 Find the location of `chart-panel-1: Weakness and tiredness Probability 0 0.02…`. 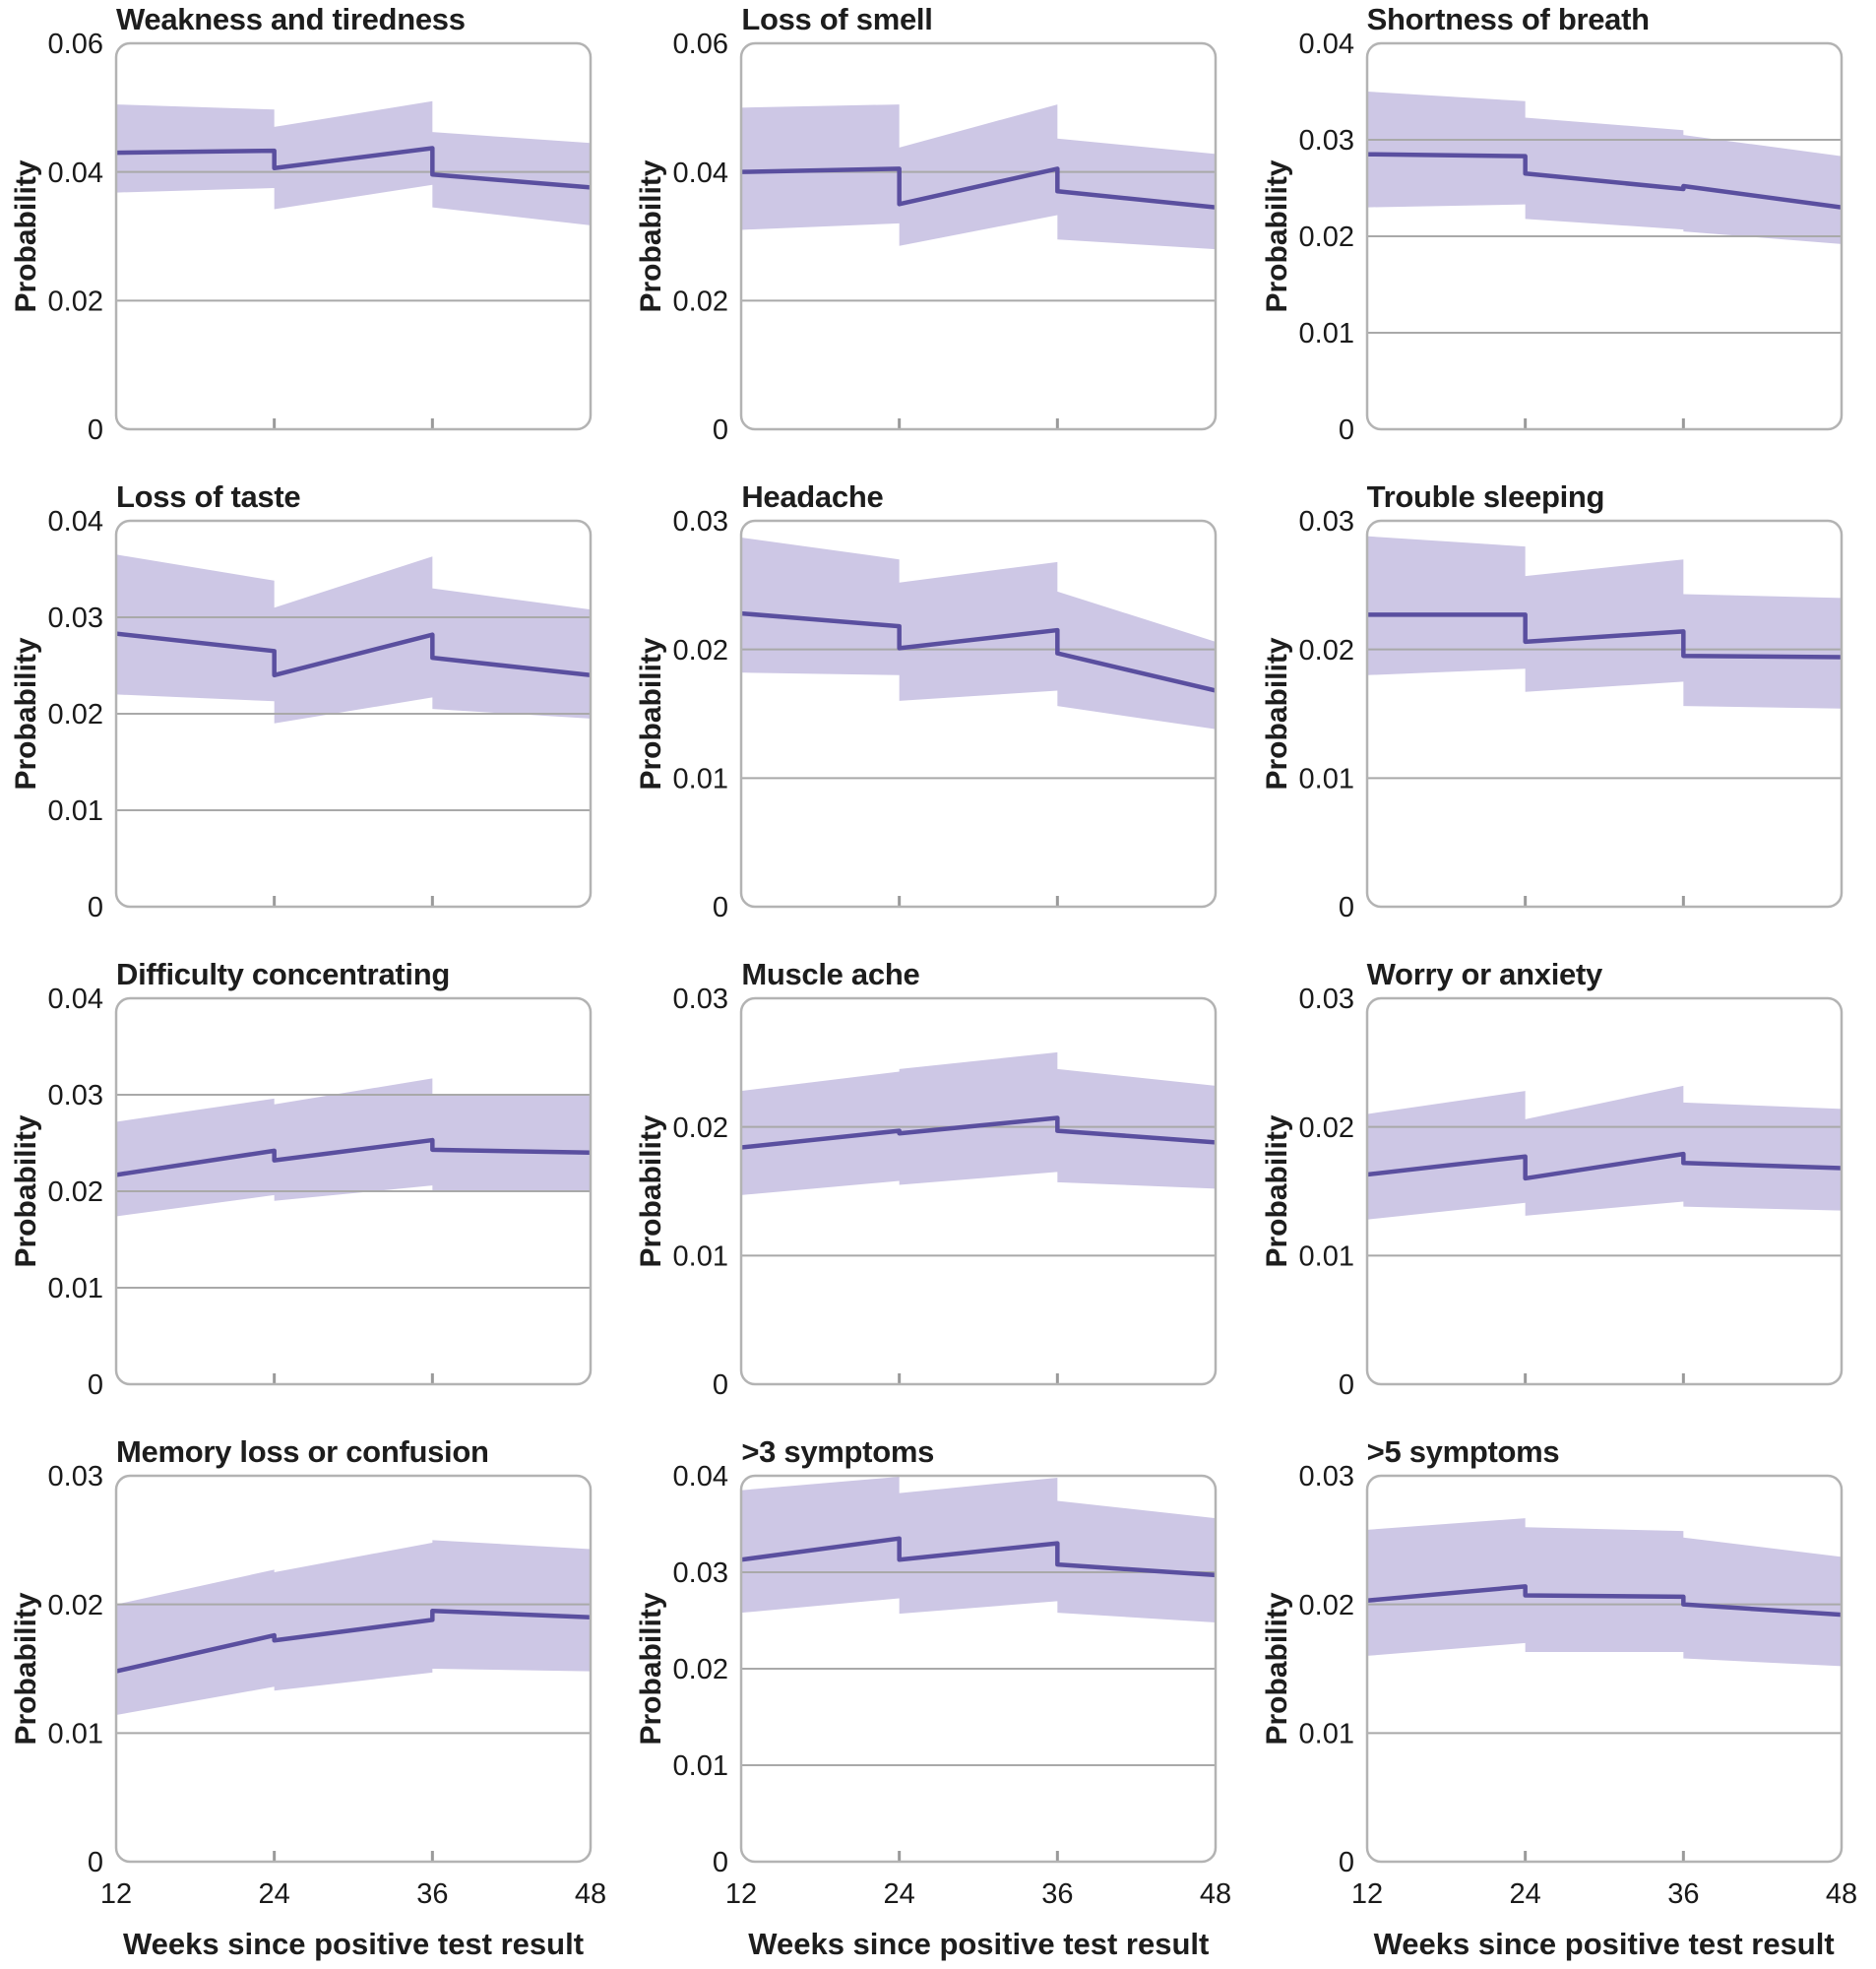

chart-panel-1: Weakness and tiredness Probability 0 0.02… is located at coordinates (312, 238).